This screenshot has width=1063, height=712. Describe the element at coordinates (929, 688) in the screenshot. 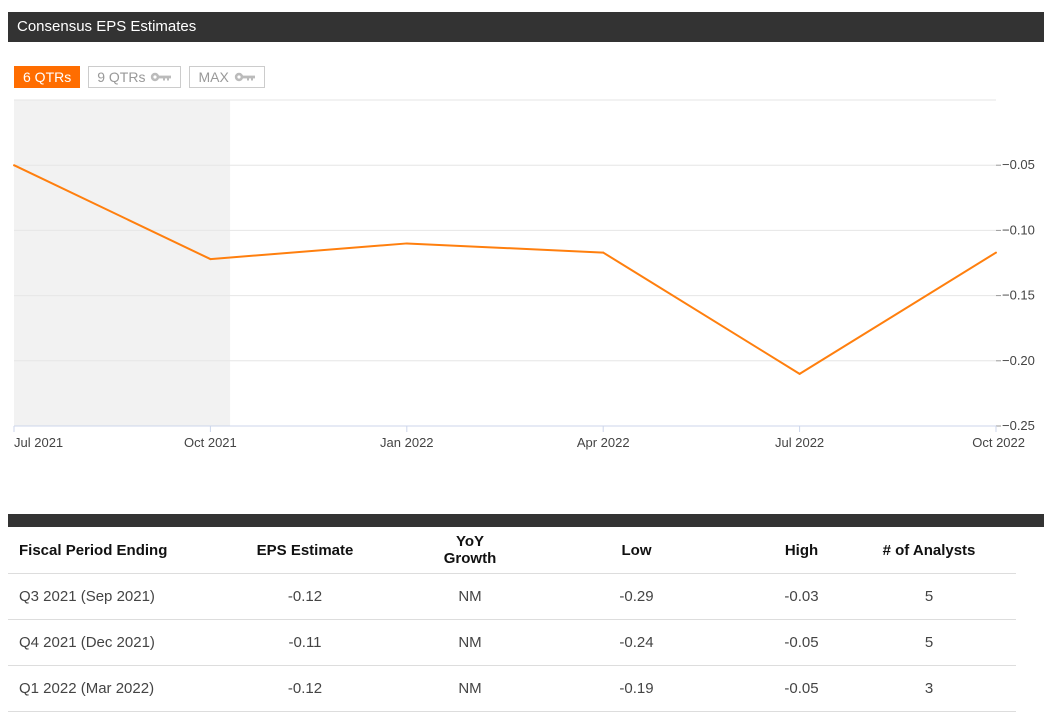

I see `analysts-cell: 3` at that location.